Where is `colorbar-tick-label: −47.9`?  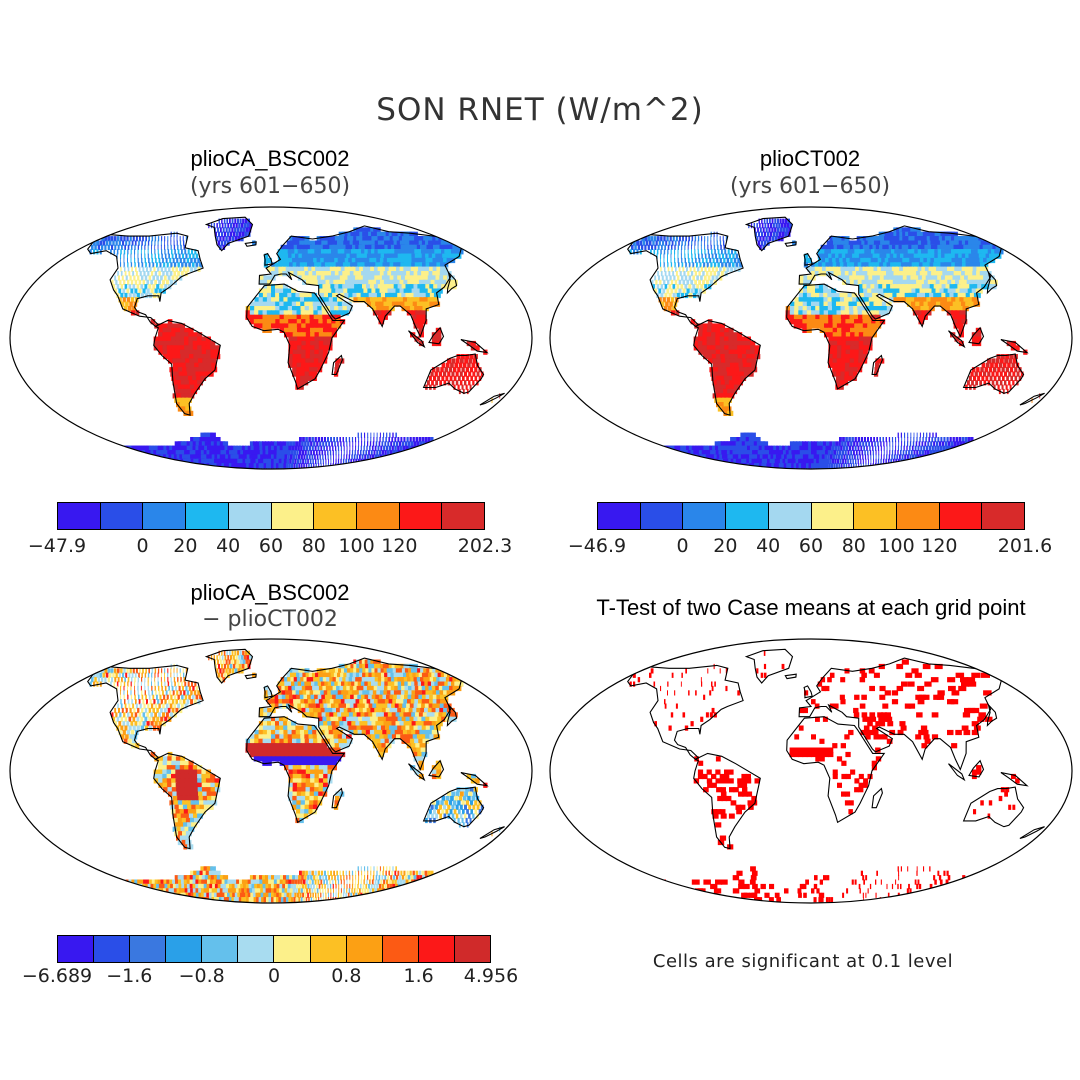 colorbar-tick-label: −47.9 is located at coordinates (57, 546).